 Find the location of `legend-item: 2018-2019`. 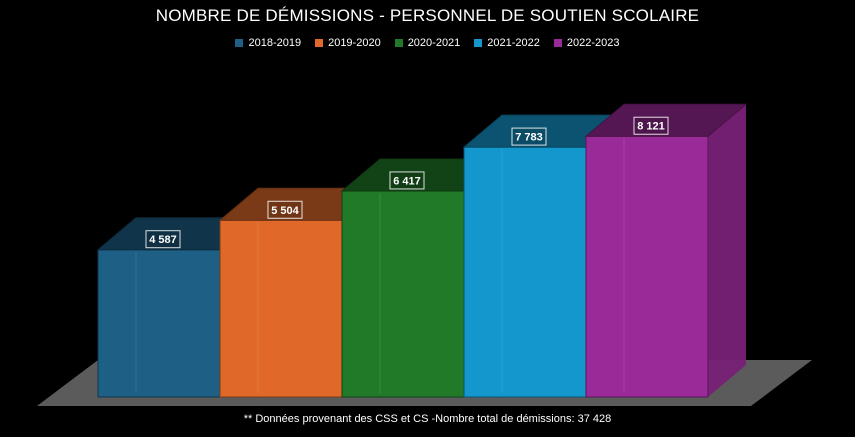

legend-item: 2018-2019 is located at coordinates (268, 43).